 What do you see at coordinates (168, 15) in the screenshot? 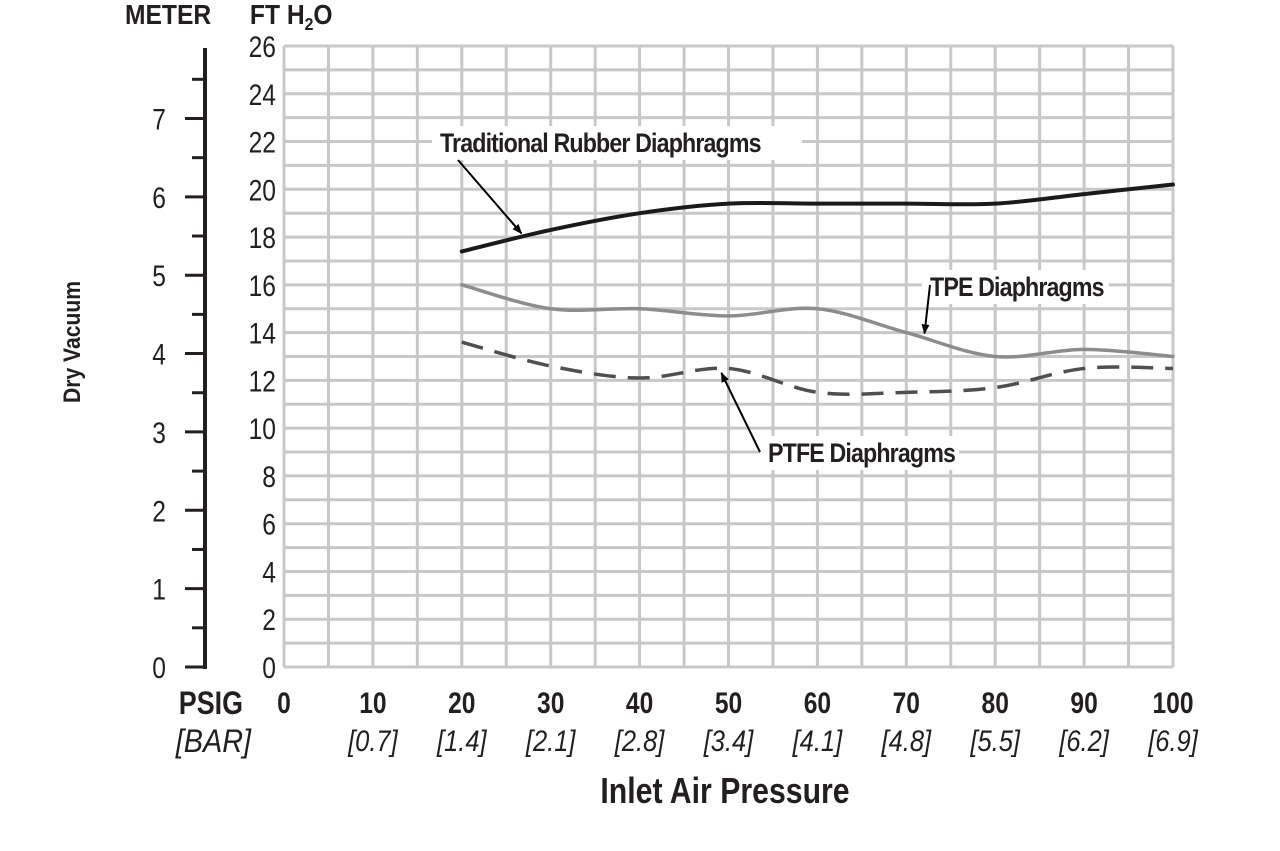
I see `meter-unit-label: METER` at bounding box center [168, 15].